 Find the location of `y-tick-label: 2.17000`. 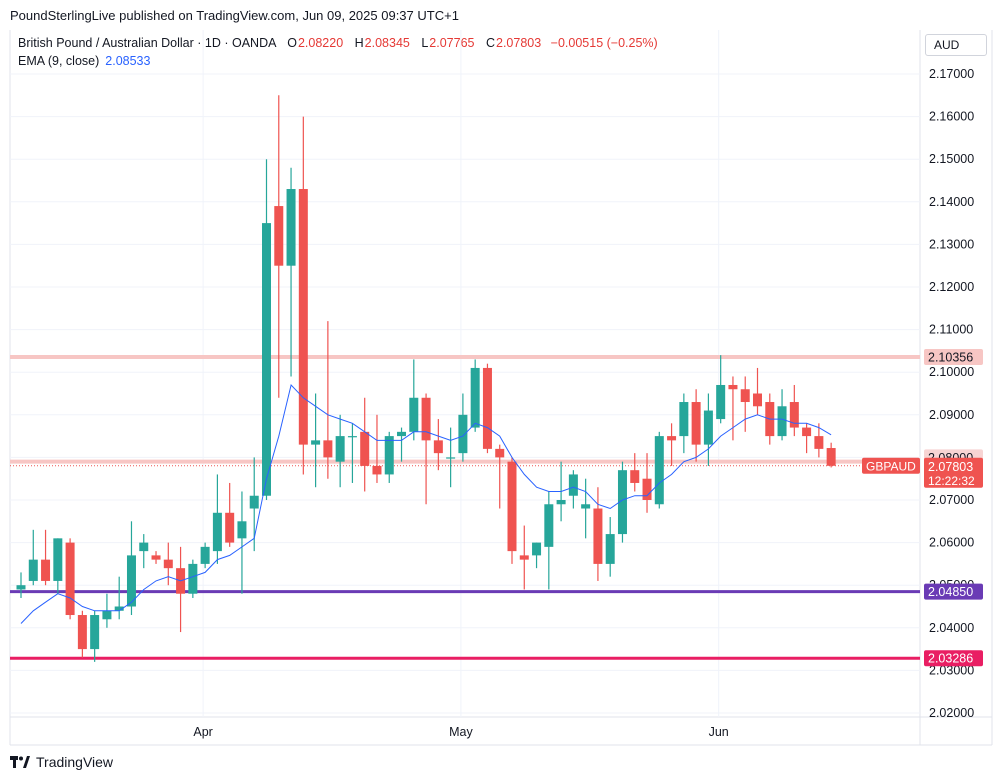

y-tick-label: 2.17000 is located at coordinates (951, 74).